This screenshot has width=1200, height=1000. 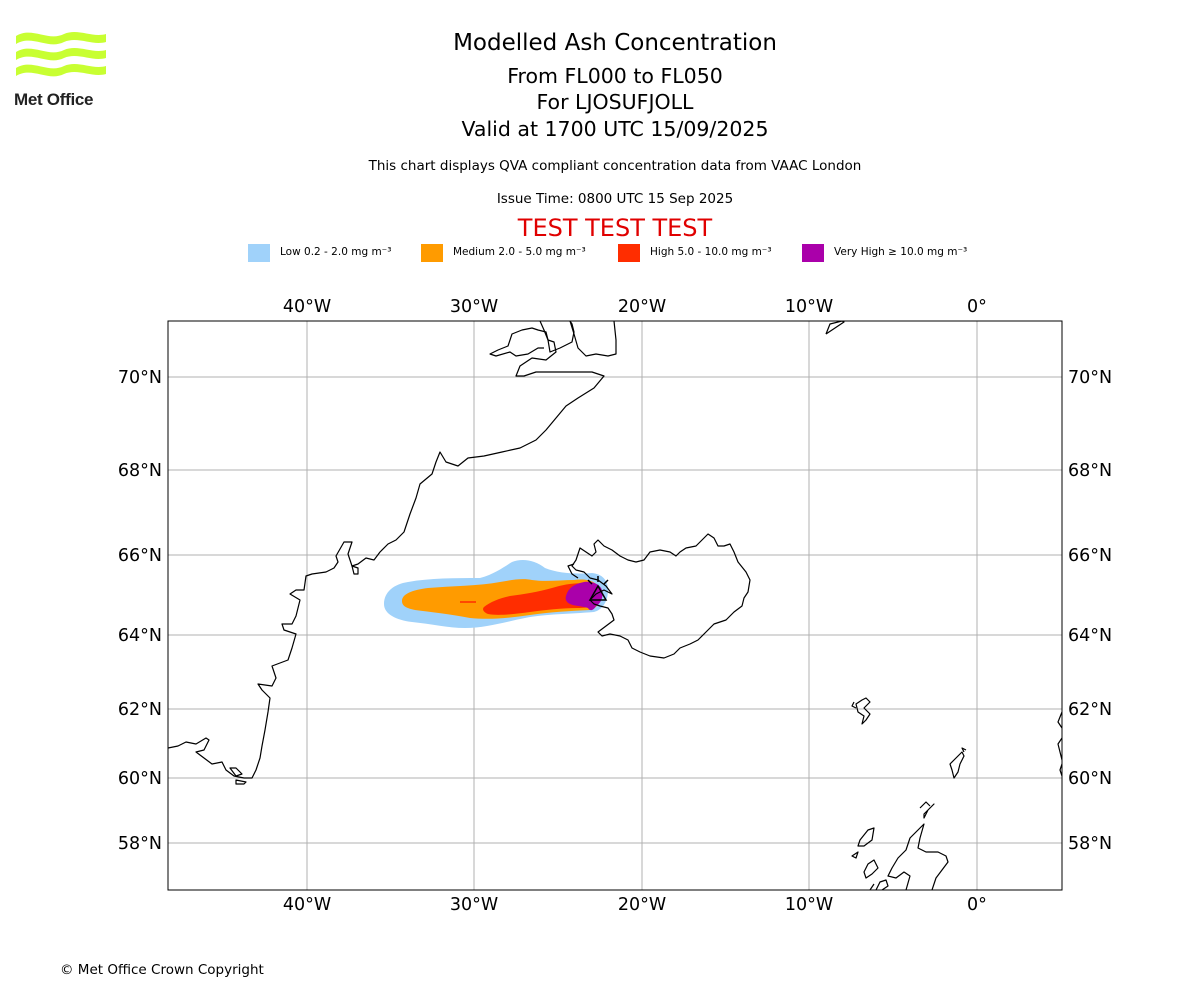 What do you see at coordinates (615, 199) in the screenshot?
I see `issue-time: Issue Time: 0800 UTC 15 Sep 2025` at bounding box center [615, 199].